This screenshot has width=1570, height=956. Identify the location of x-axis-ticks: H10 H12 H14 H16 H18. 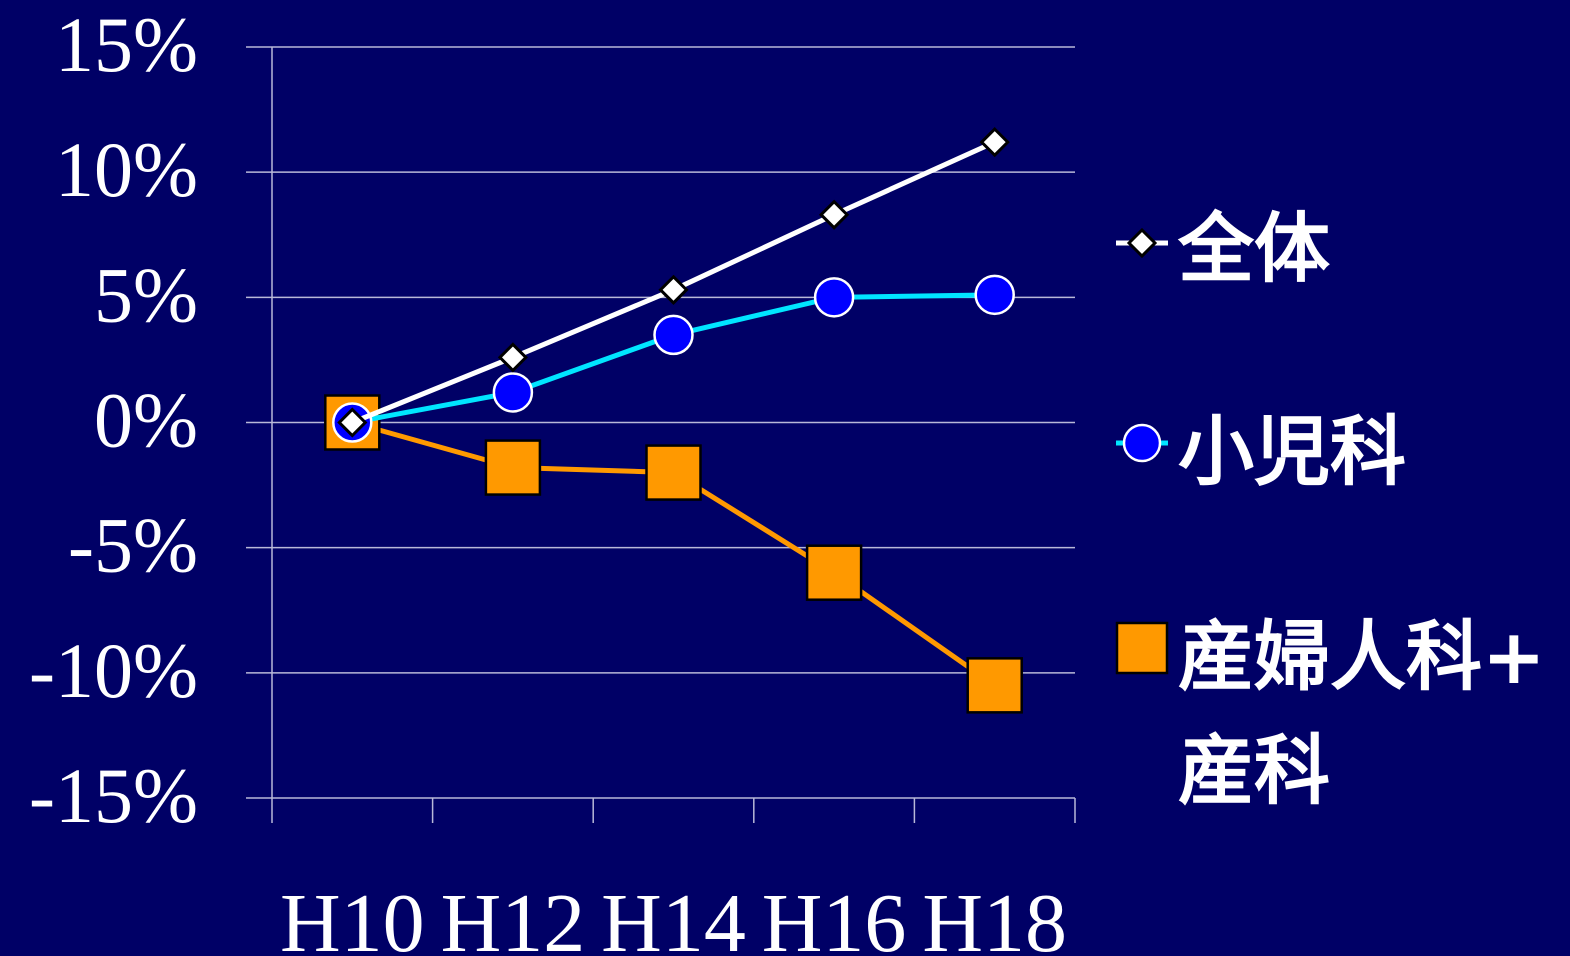
(673, 916).